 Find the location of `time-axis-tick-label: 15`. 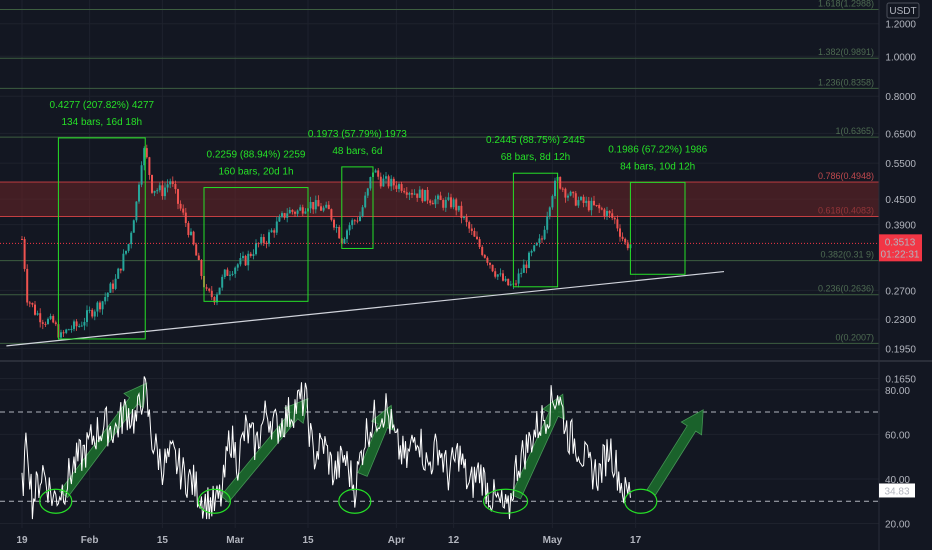

time-axis-tick-label: 15 is located at coordinates (163, 540).